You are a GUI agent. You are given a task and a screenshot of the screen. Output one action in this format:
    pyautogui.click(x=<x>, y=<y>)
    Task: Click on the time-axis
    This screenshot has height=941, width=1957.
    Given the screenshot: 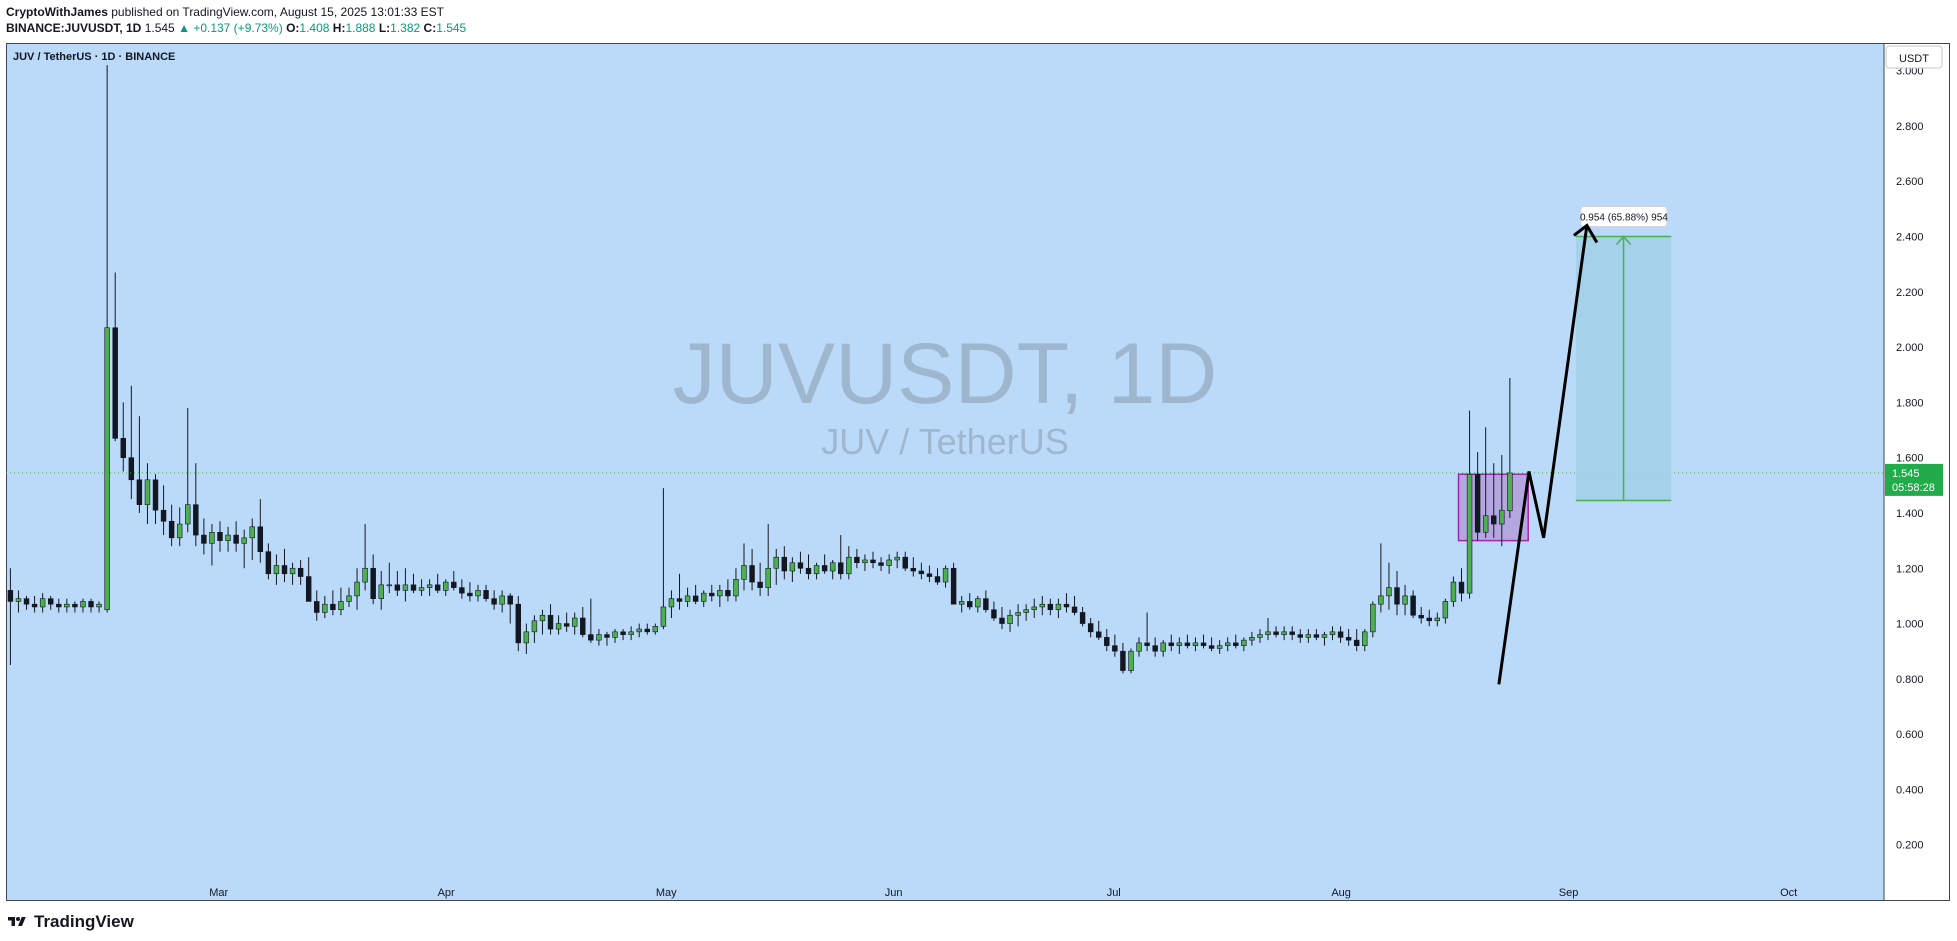 What is the action you would take?
    pyautogui.click(x=978, y=902)
    